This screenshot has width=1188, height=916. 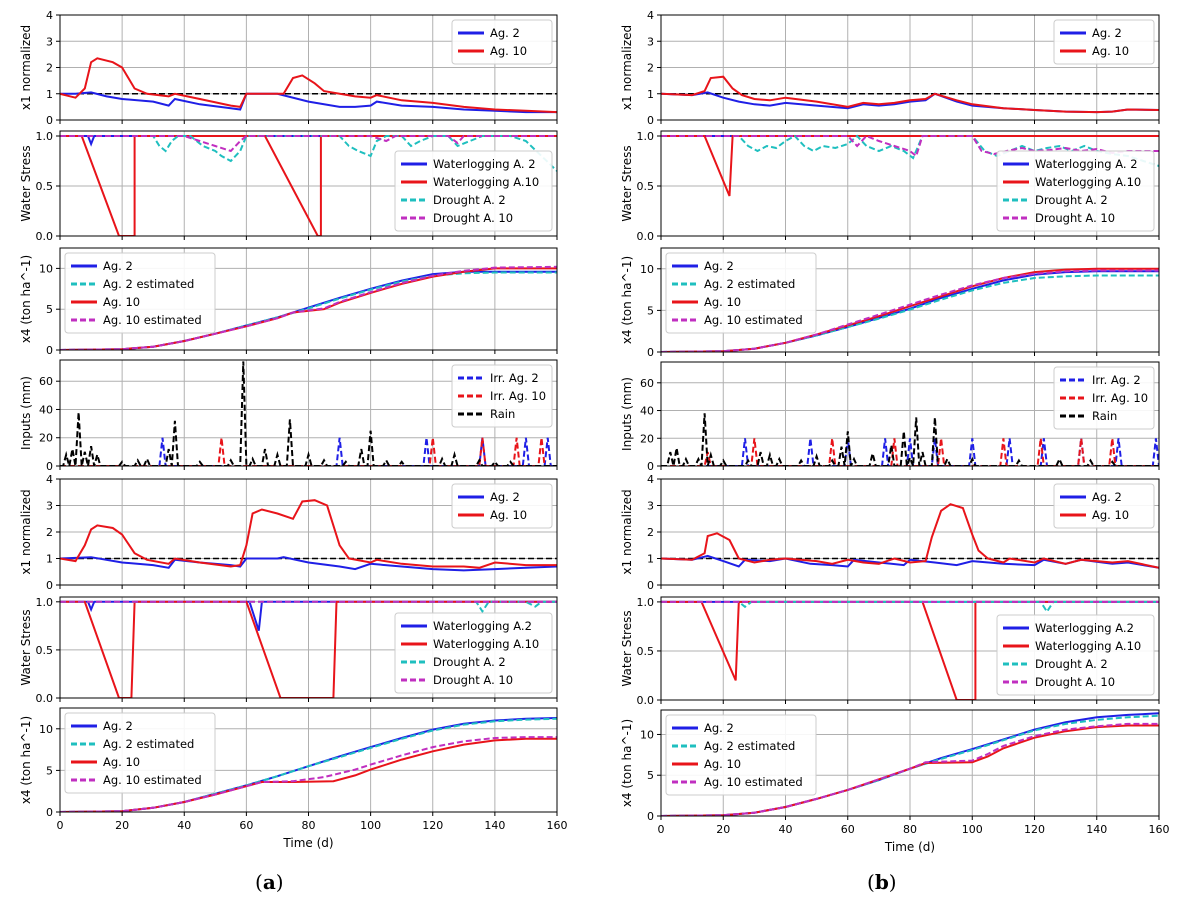 What do you see at coordinates (650, 559) in the screenshot?
I see `y-tick-label: 1` at bounding box center [650, 559].